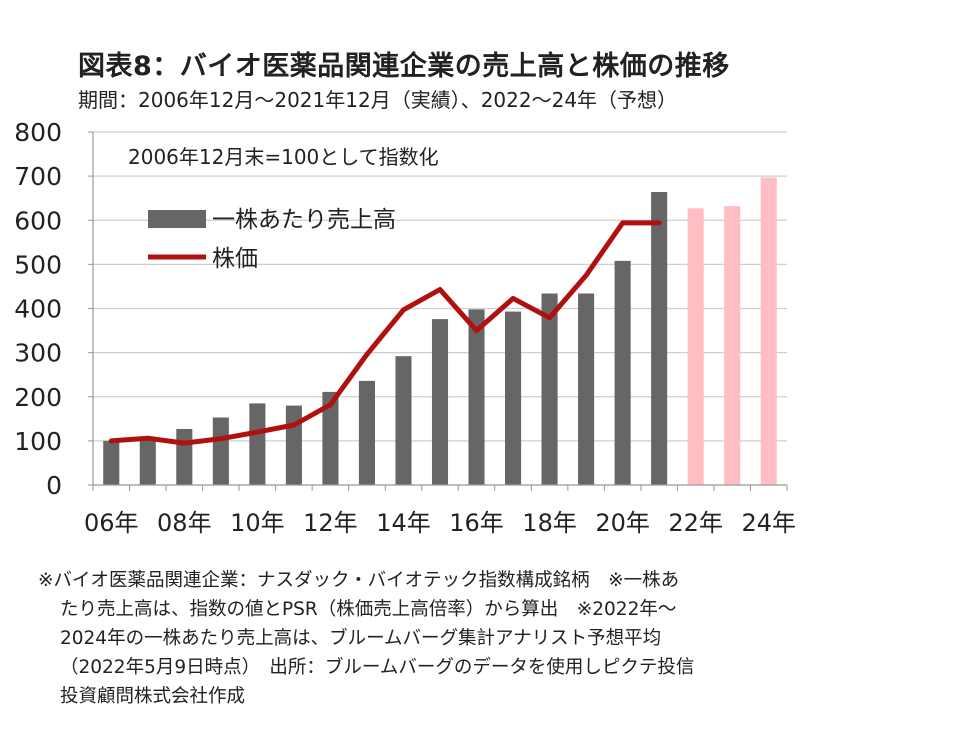 This screenshot has width=964, height=752. Describe the element at coordinates (476, 523) in the screenshot. I see `x-tick-label: 16年` at that location.